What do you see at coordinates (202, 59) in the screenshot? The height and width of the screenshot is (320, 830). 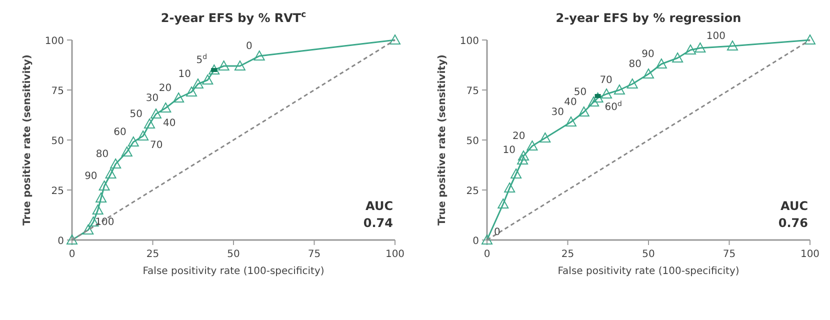 I see `annotation: 5$^{d}$` at bounding box center [202, 59].